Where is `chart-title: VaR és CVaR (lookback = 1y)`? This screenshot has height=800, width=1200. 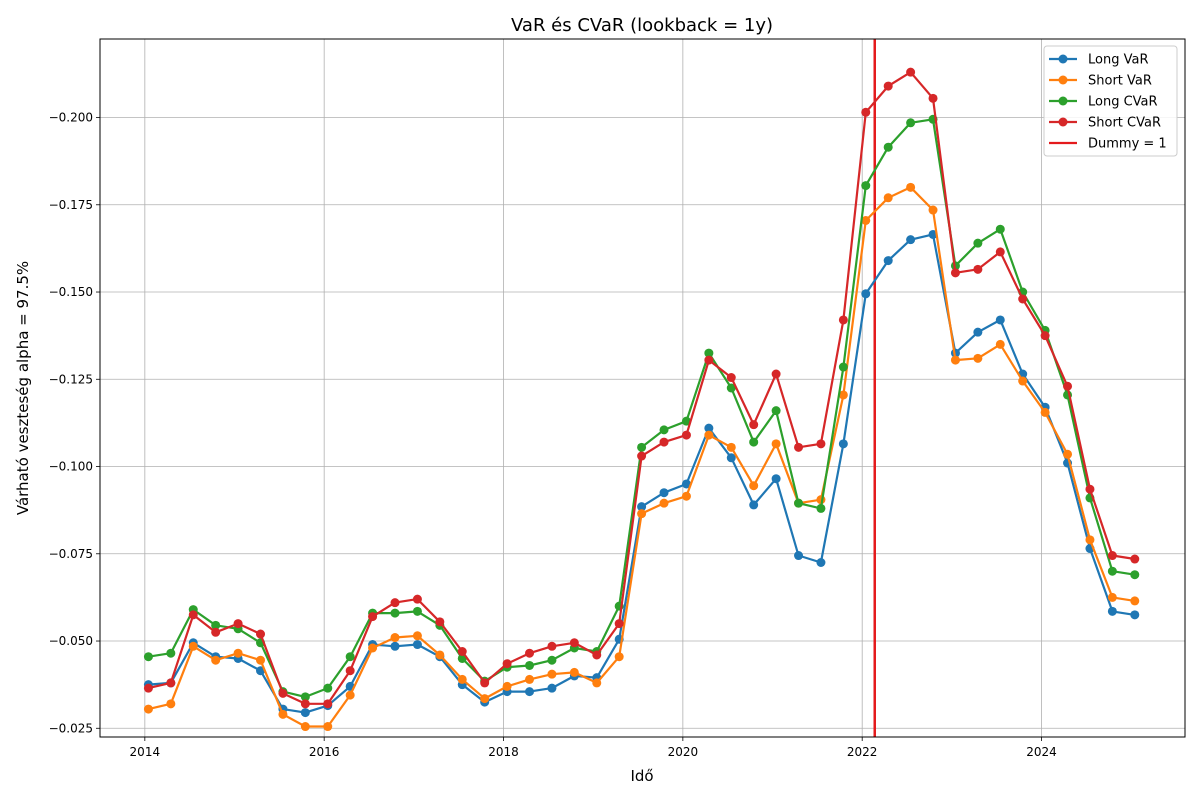
chart-title: VaR és CVaR (lookback = 1y) is located at coordinates (642, 25).